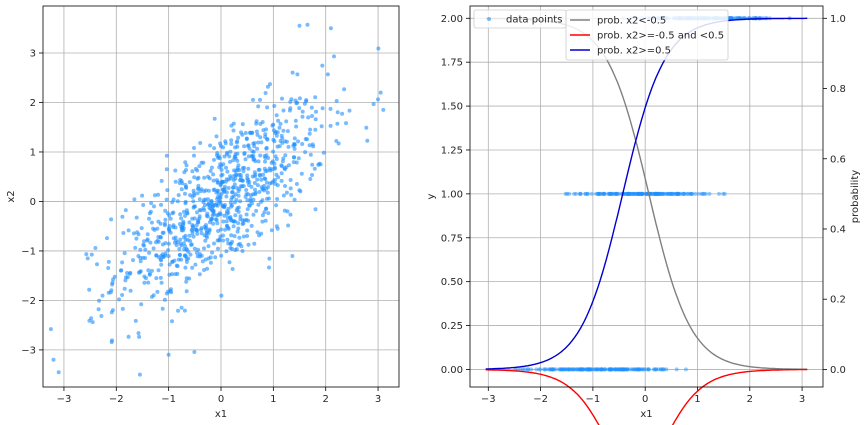 The width and height of the screenshot is (868, 425). What do you see at coordinates (534, 20) in the screenshot?
I see `legend-label: data points` at bounding box center [534, 20].